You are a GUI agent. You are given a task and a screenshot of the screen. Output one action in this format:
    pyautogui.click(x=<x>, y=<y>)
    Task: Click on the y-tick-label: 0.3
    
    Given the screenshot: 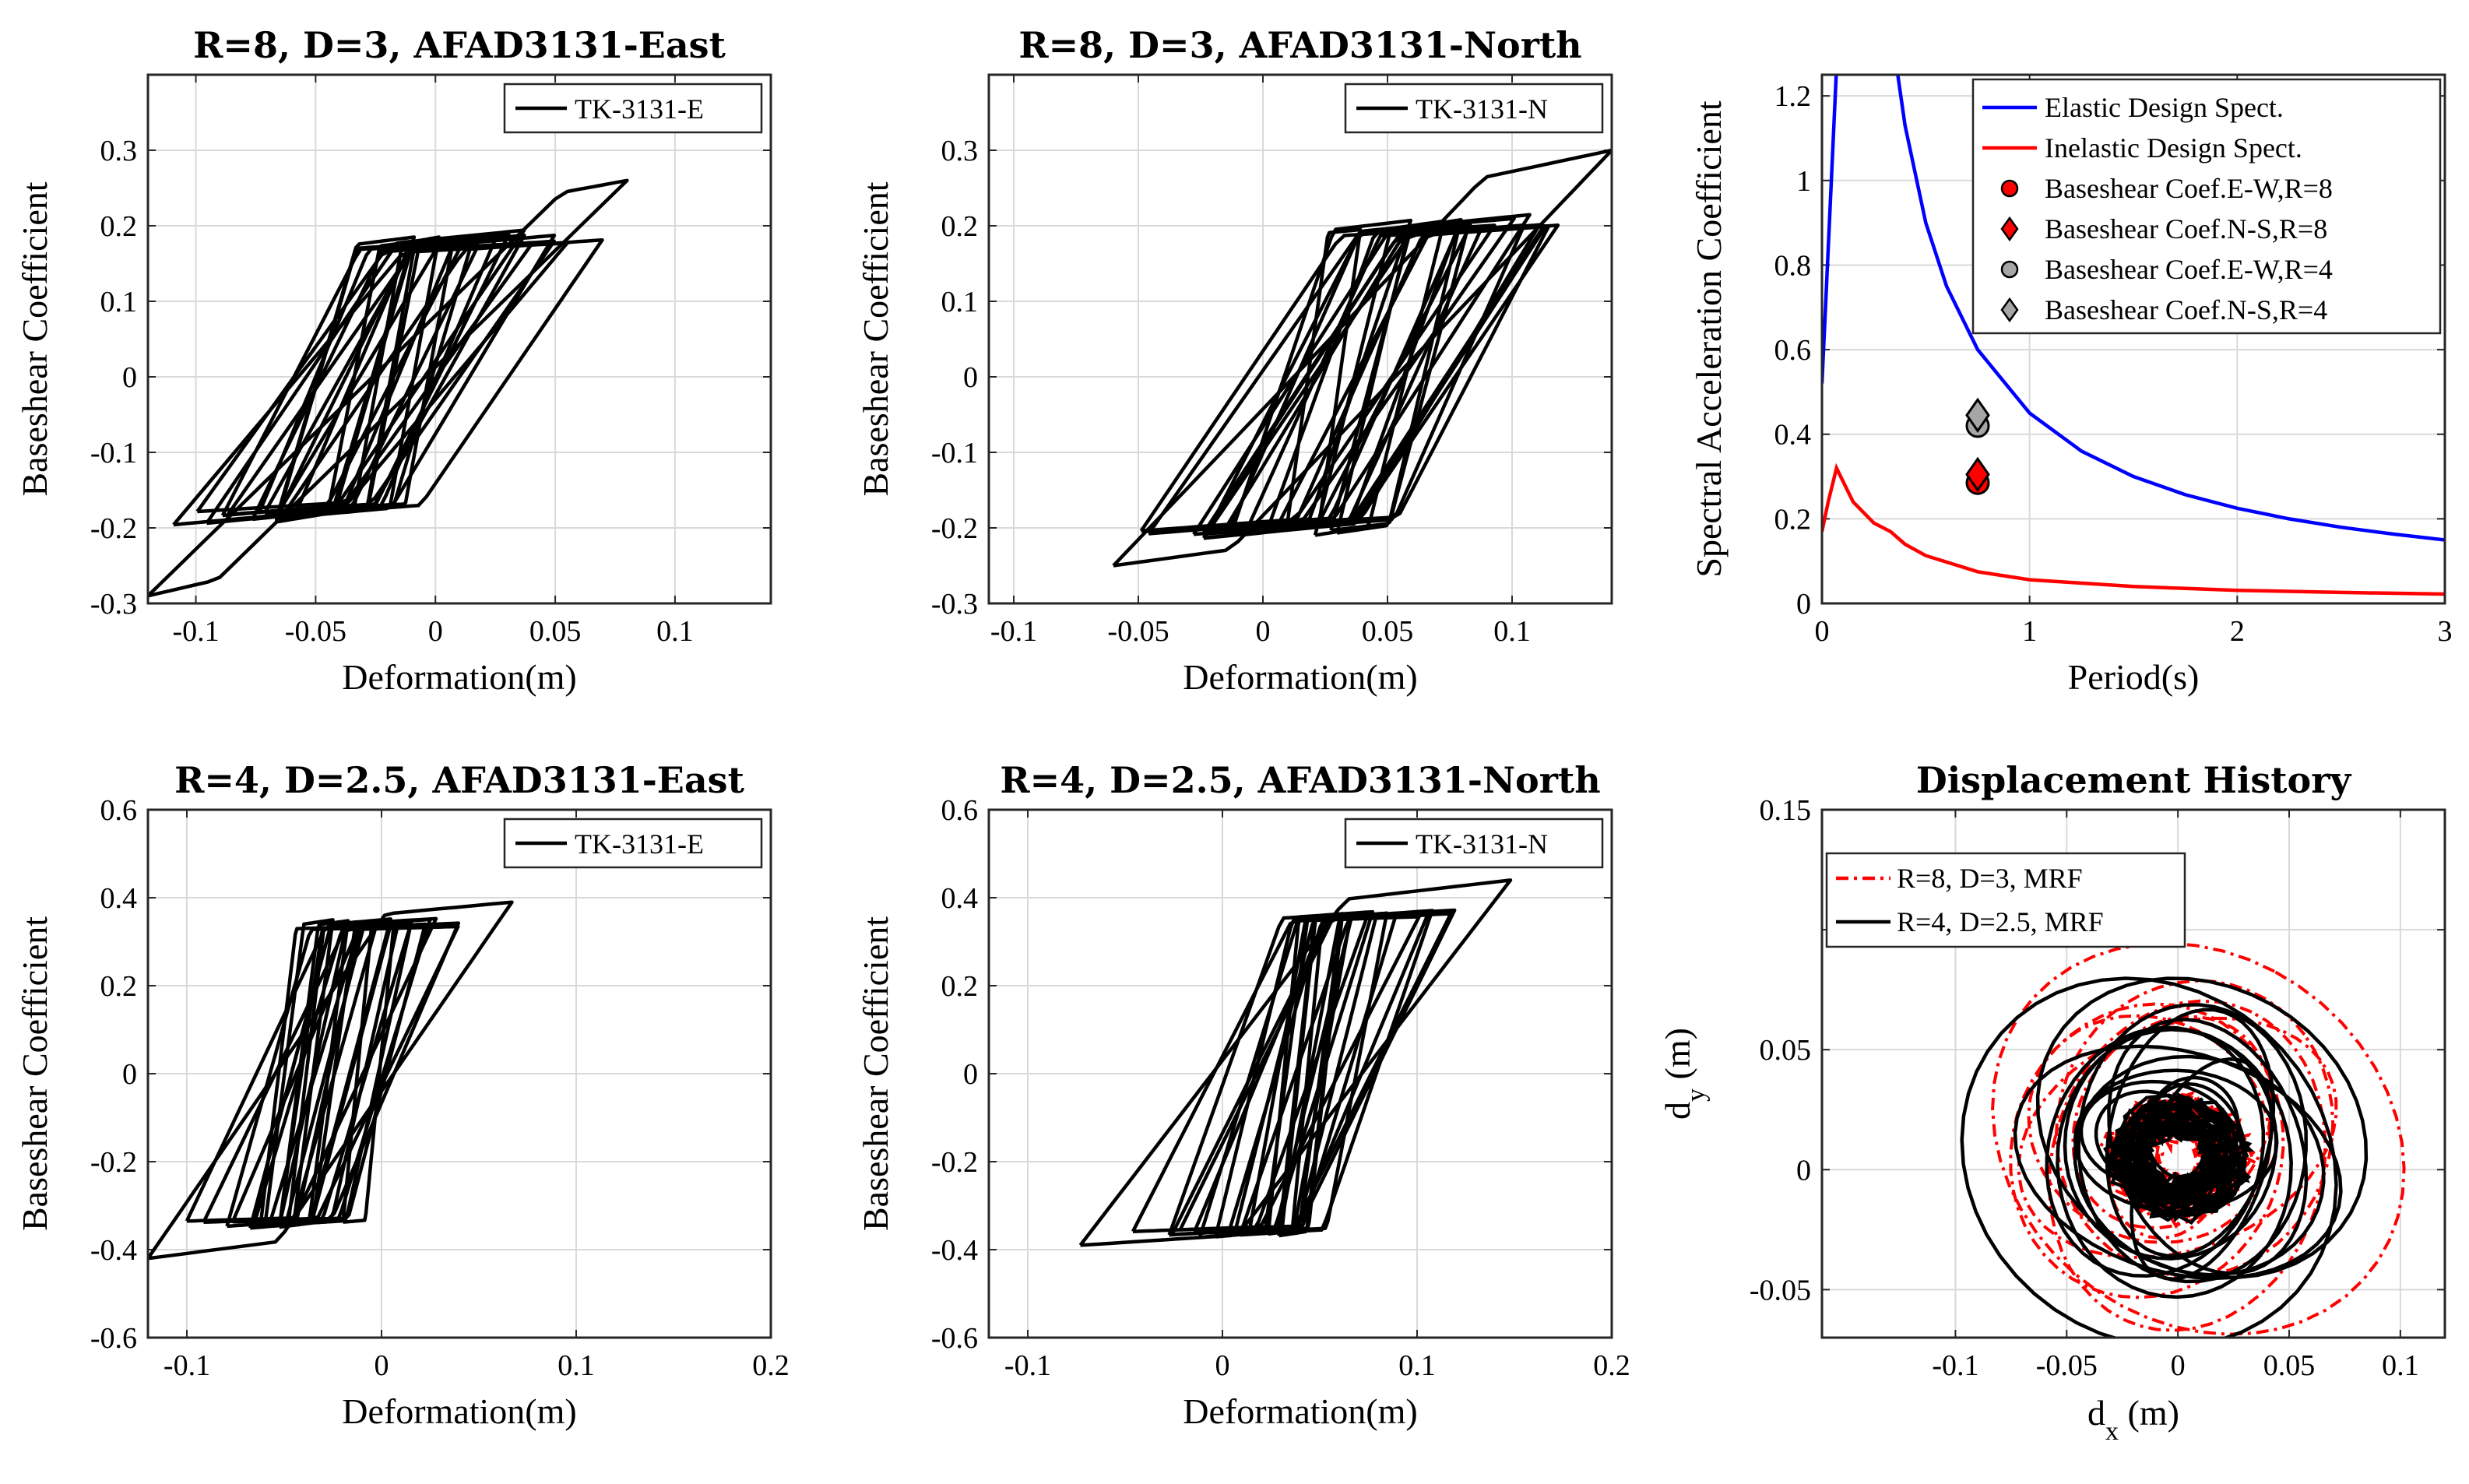 What is the action you would take?
    pyautogui.click(x=119, y=151)
    